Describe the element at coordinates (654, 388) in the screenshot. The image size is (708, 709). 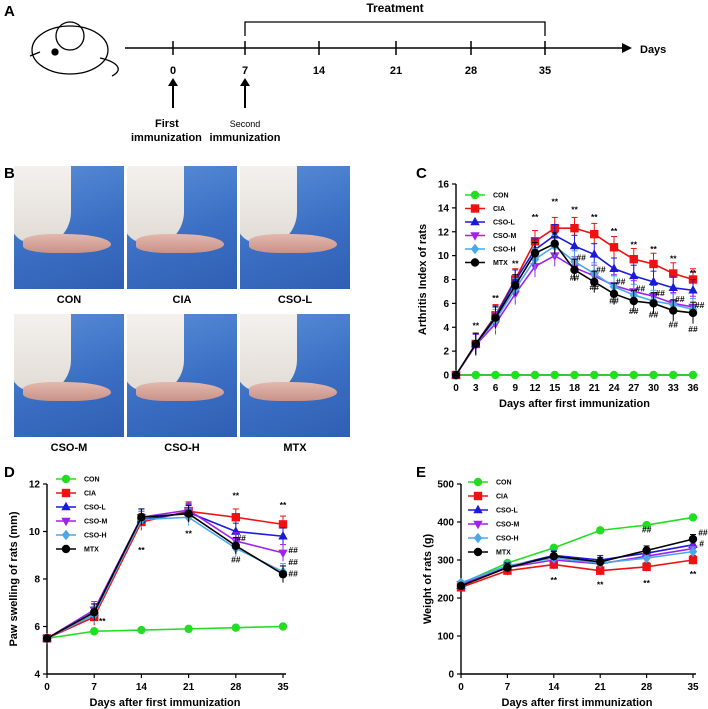
I see `x-tick-label: 30` at that location.